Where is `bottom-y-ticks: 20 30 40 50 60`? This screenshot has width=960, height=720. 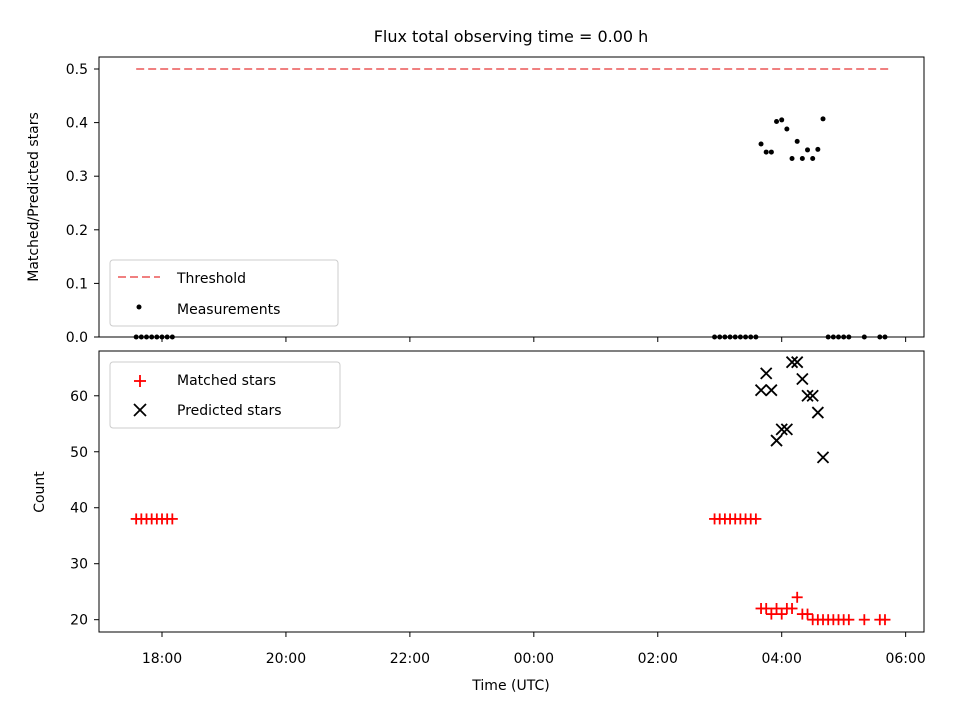 bottom-y-ticks: 20 30 40 50 60 is located at coordinates (84, 509).